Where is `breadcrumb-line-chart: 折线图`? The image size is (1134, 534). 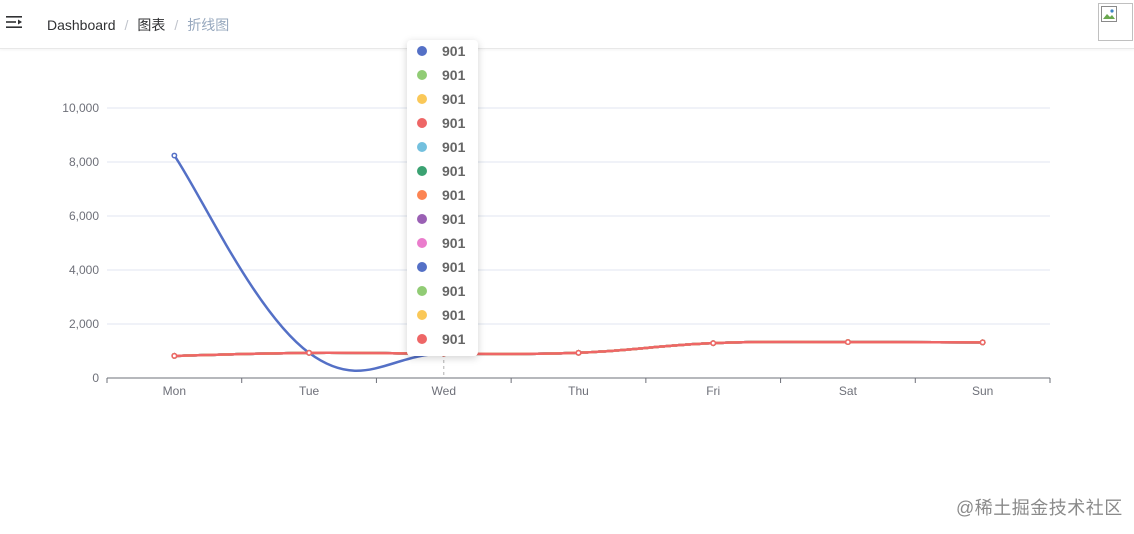
breadcrumb-line-chart: 折线图 is located at coordinates (208, 25).